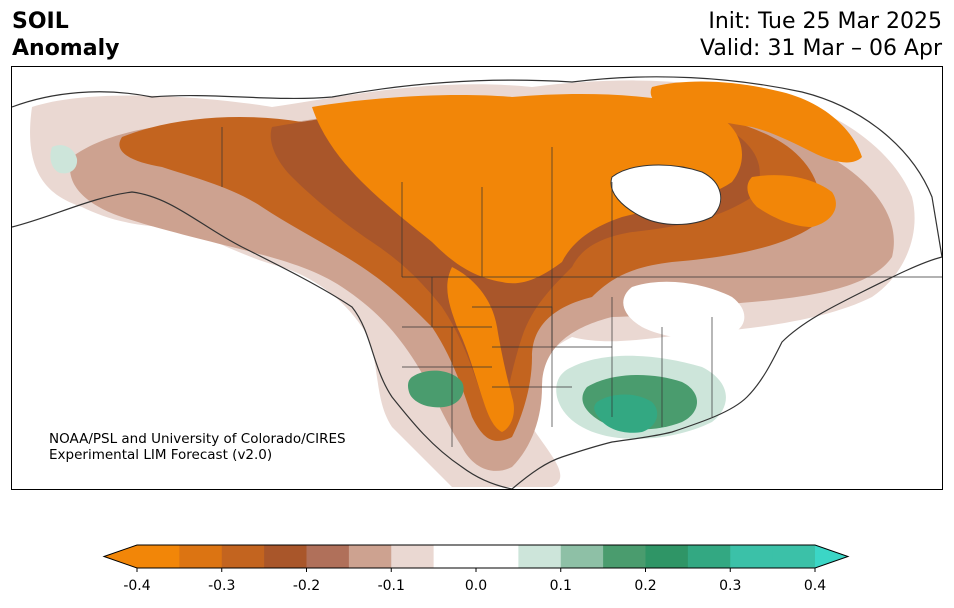 The image size is (954, 608). What do you see at coordinates (730, 586) in the screenshot?
I see `colorbar-tick-label: 0.3` at bounding box center [730, 586].